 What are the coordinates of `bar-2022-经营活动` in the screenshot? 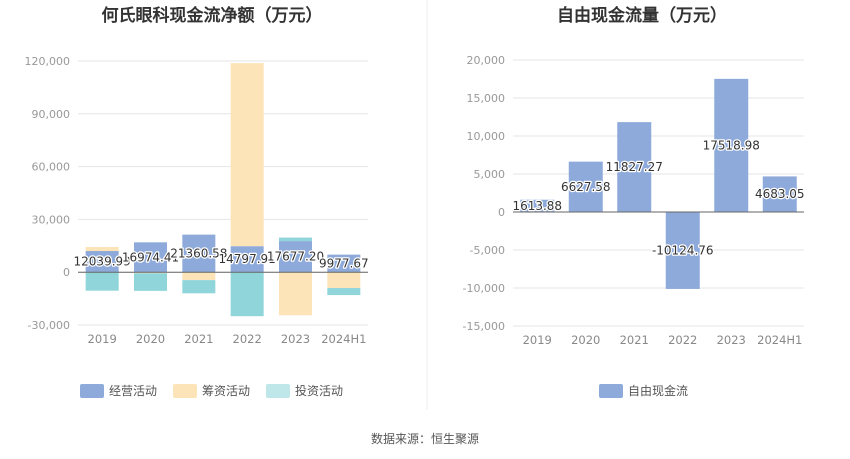 It's located at (247, 259).